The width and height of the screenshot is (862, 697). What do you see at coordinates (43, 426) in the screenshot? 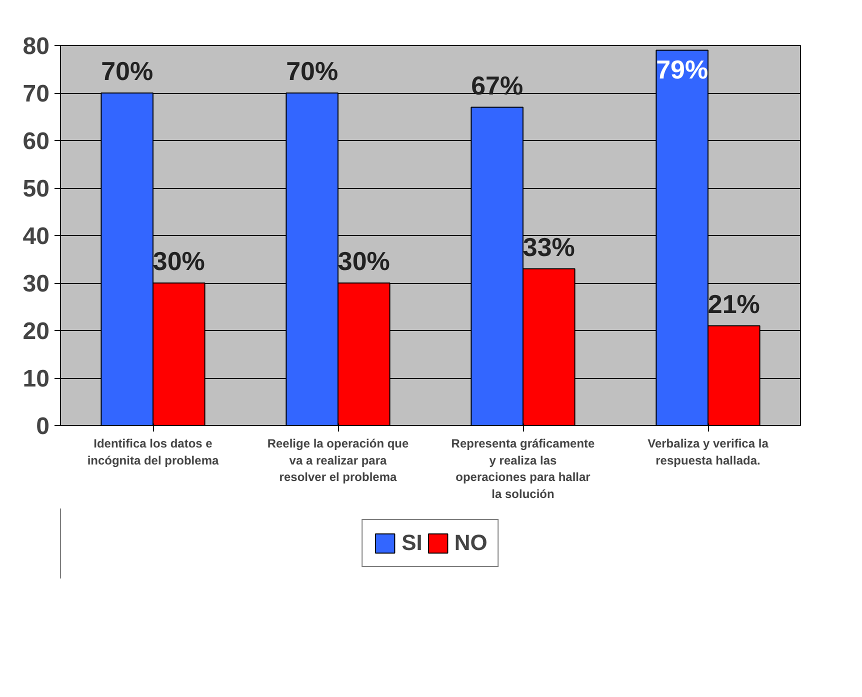
I see `y-tick-label: 0` at bounding box center [43, 426].